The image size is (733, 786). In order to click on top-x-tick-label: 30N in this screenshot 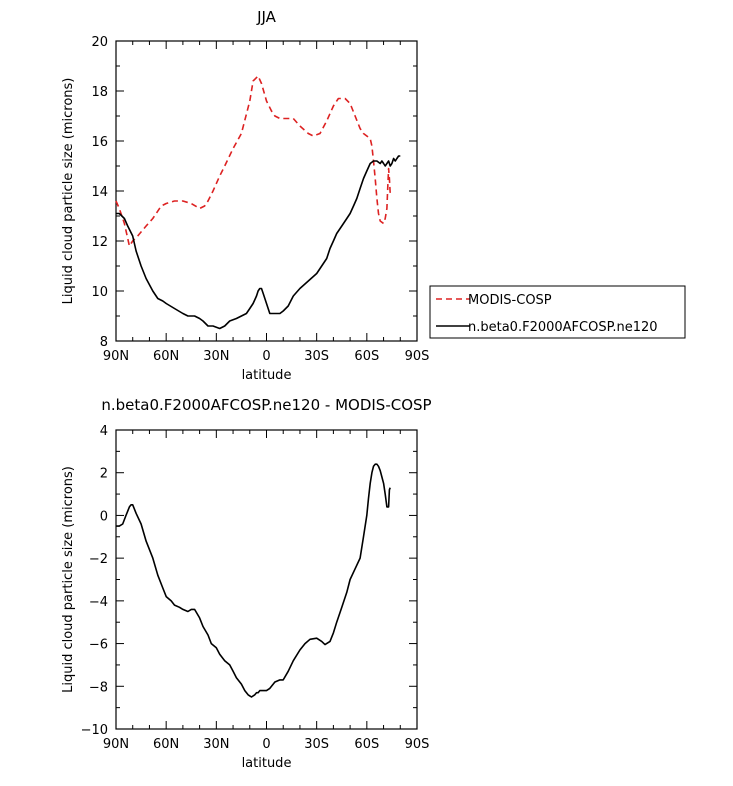, I will do `click(216, 356)`.